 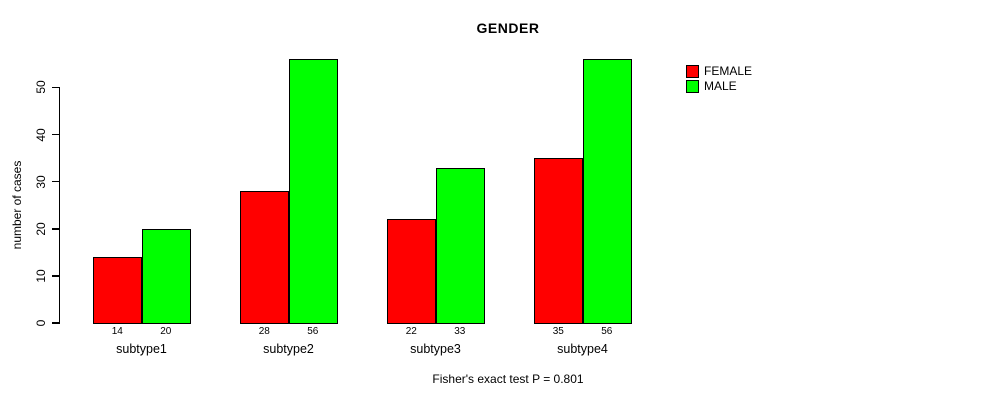 What do you see at coordinates (59, 205) in the screenshot?
I see `y-axis-line` at bounding box center [59, 205].